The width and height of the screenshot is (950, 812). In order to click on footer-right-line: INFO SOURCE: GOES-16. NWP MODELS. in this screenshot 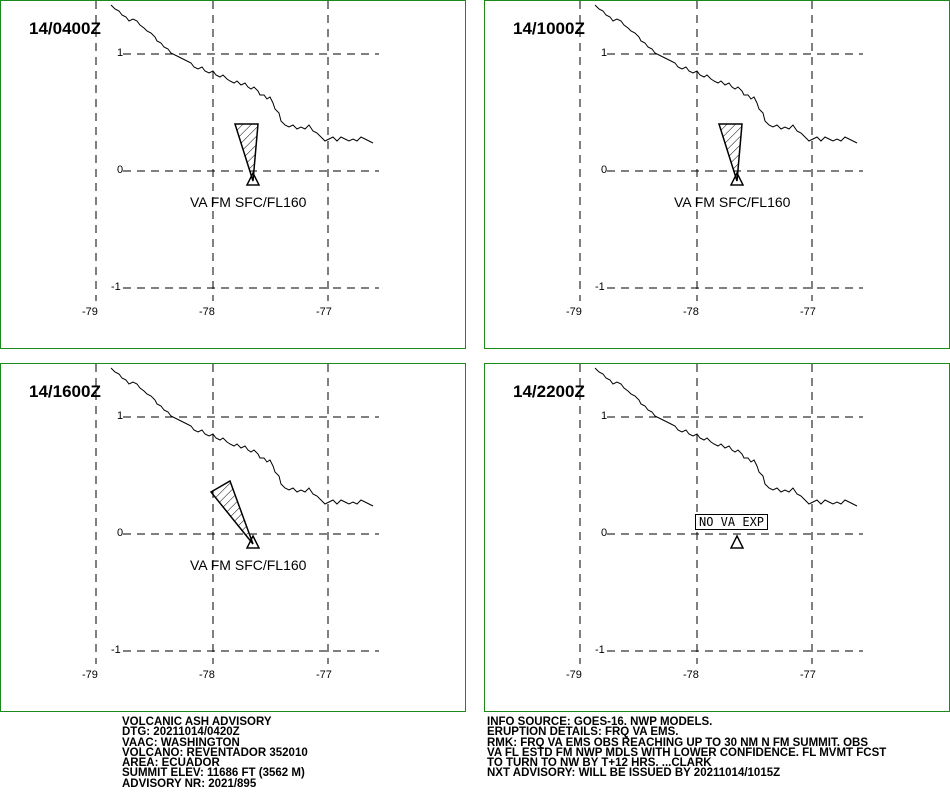, I will do `click(600, 722)`.